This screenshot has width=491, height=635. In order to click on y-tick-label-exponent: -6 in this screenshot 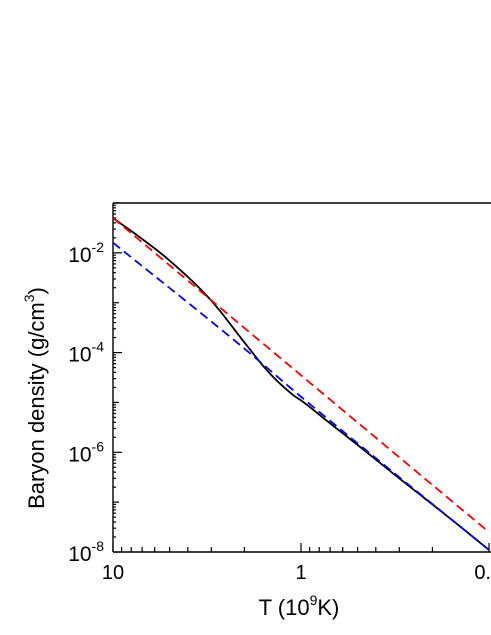, I will do `click(98, 446)`.